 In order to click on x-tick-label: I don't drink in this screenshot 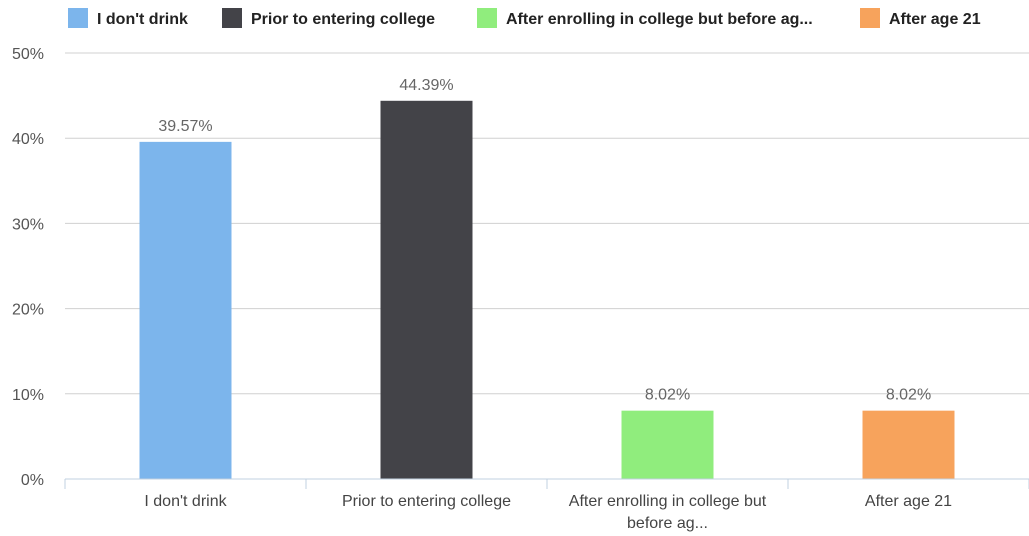, I will do `click(185, 501)`.